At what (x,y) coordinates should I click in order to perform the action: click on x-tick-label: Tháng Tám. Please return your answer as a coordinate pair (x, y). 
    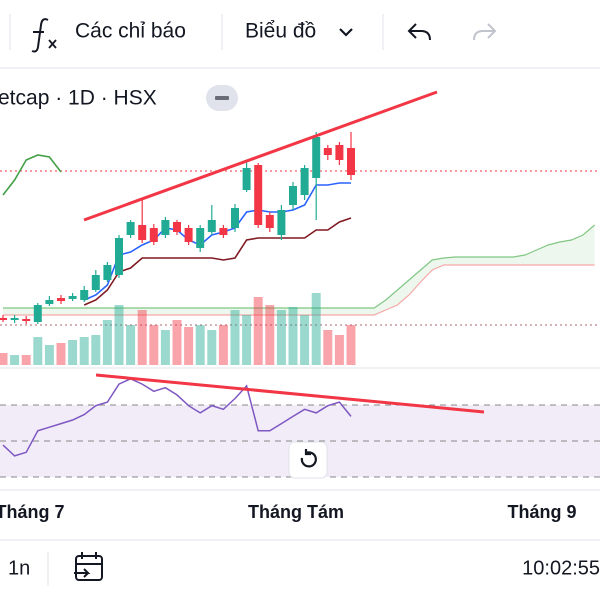
    Looking at the image, I should click on (296, 512).